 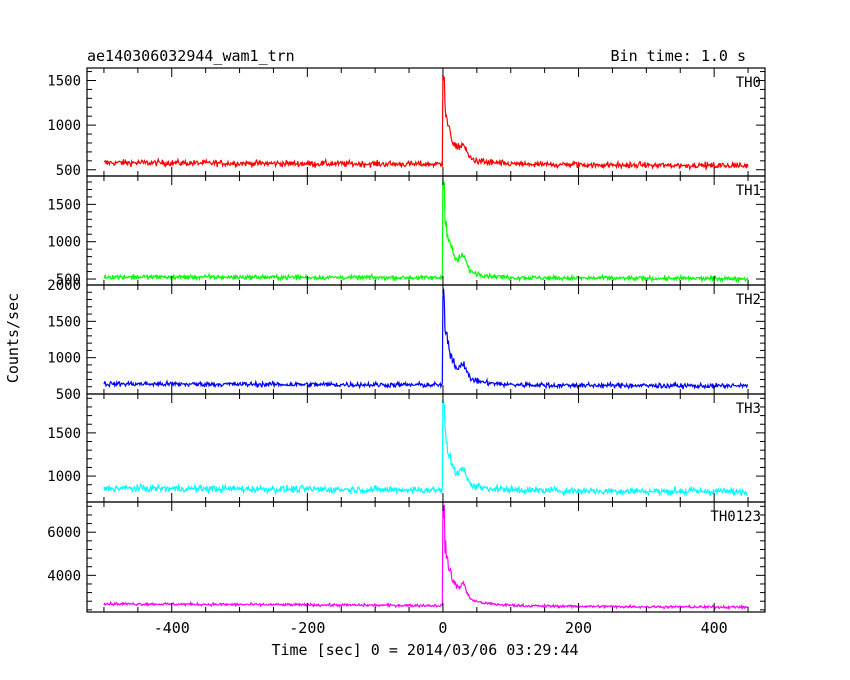 I want to click on y-tick-label: 4000, so click(x=64, y=576).